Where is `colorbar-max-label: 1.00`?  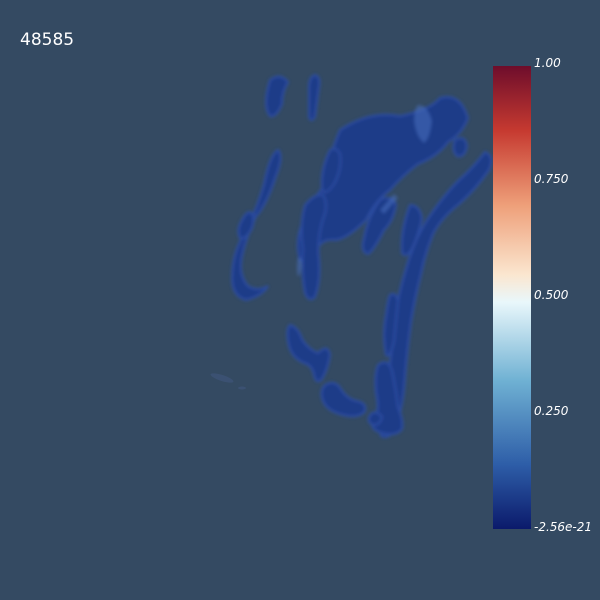
colorbar-max-label: 1.00 is located at coordinates (547, 63).